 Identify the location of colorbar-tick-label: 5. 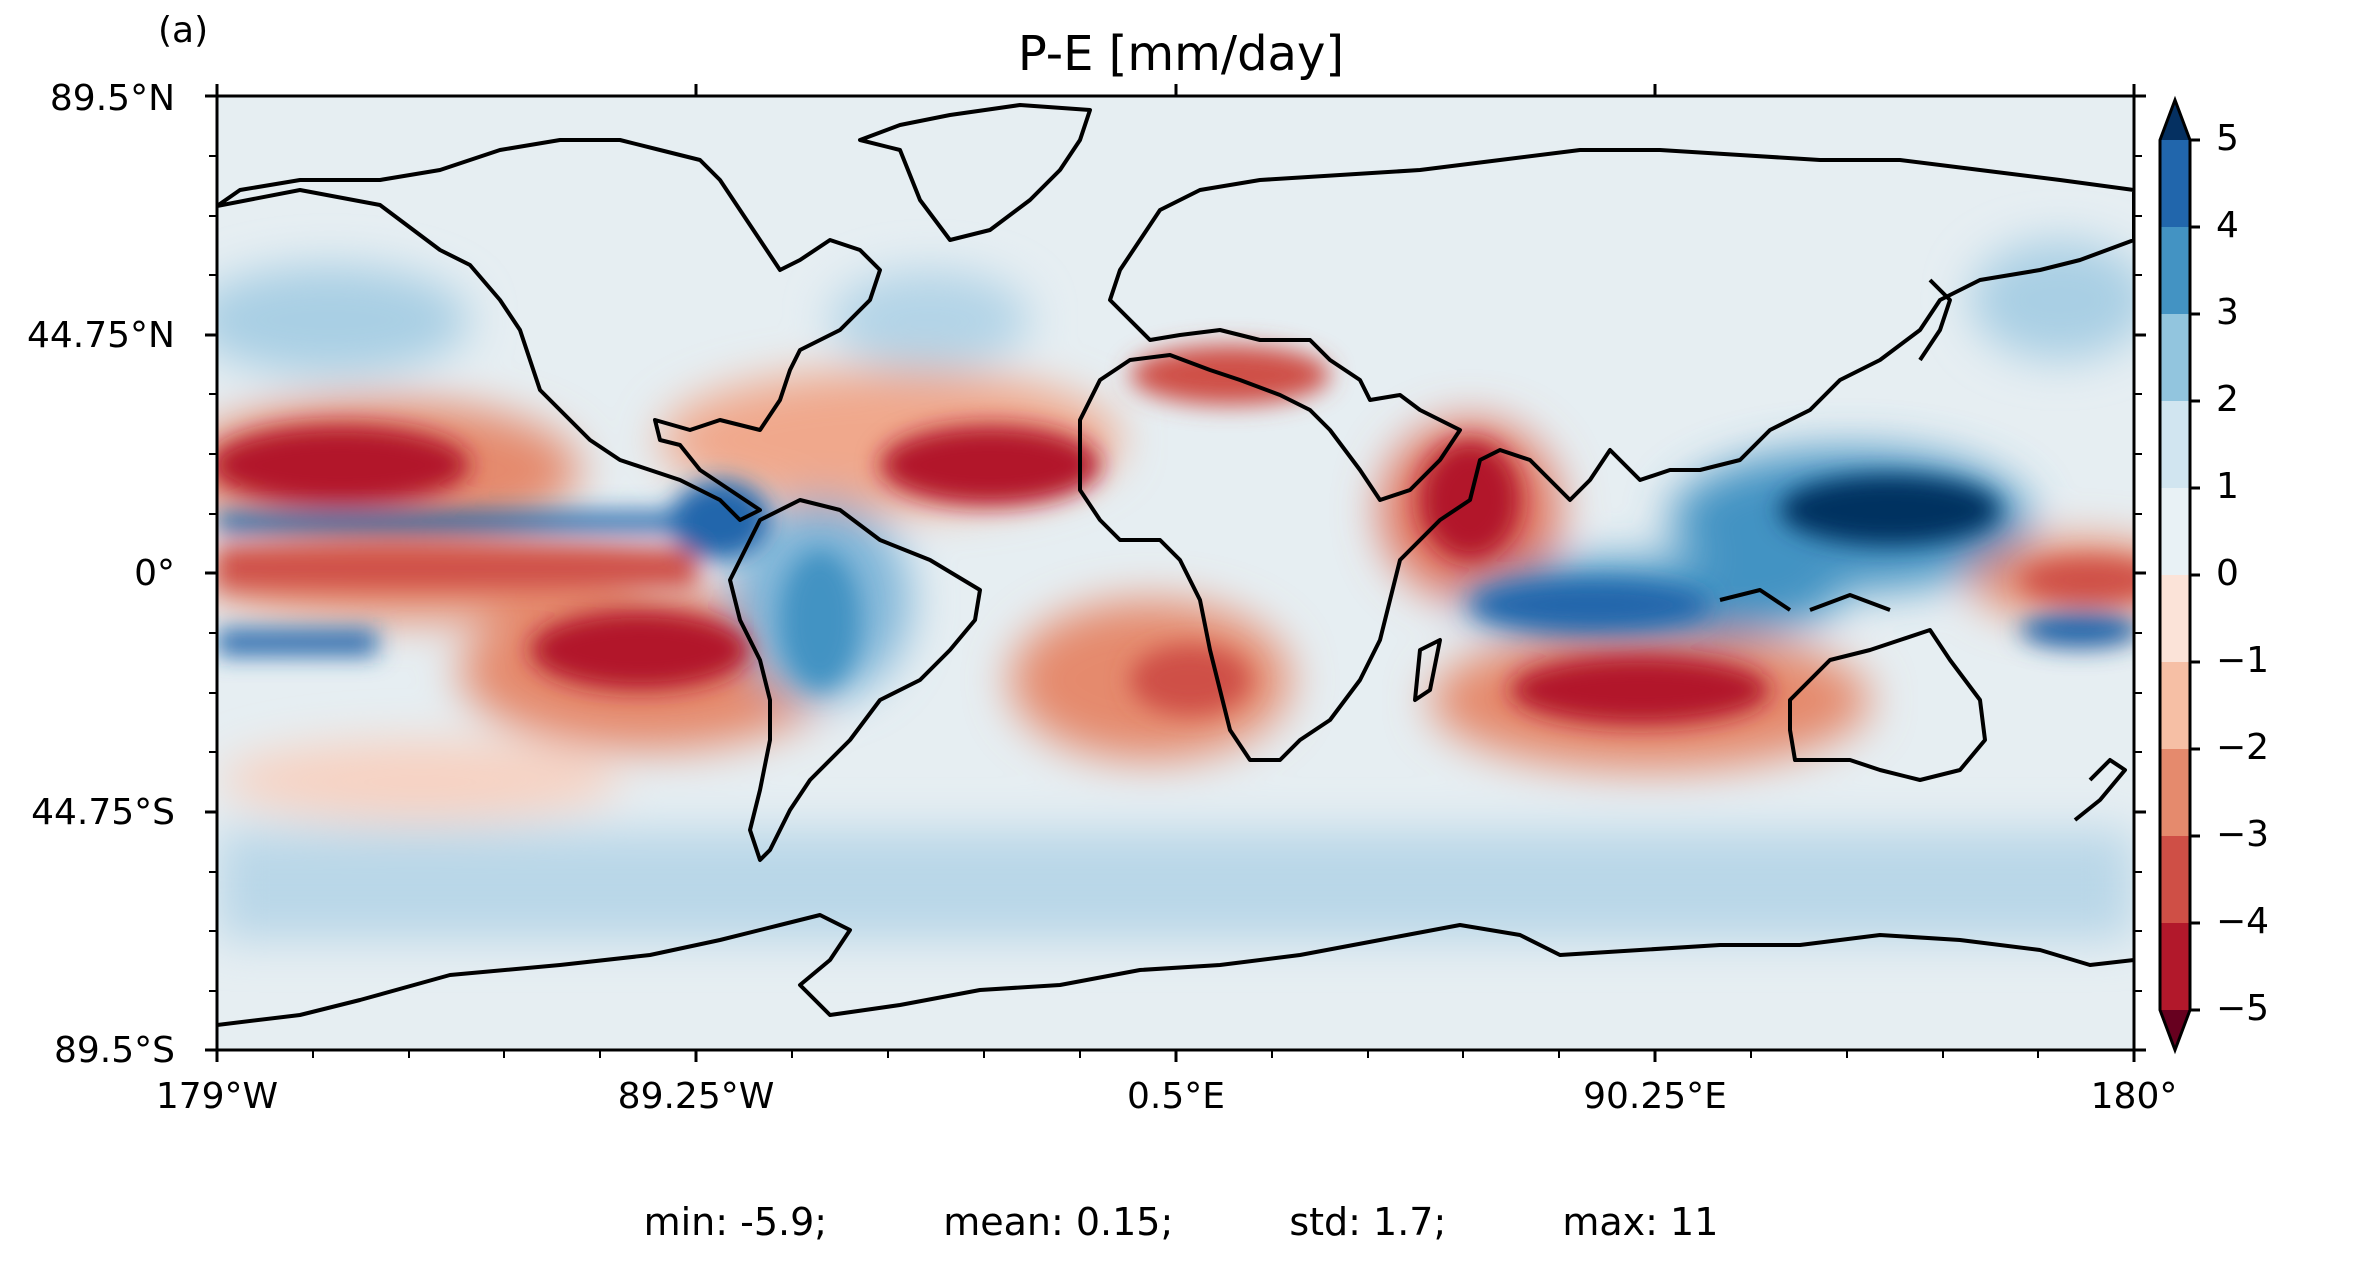
(2227, 138).